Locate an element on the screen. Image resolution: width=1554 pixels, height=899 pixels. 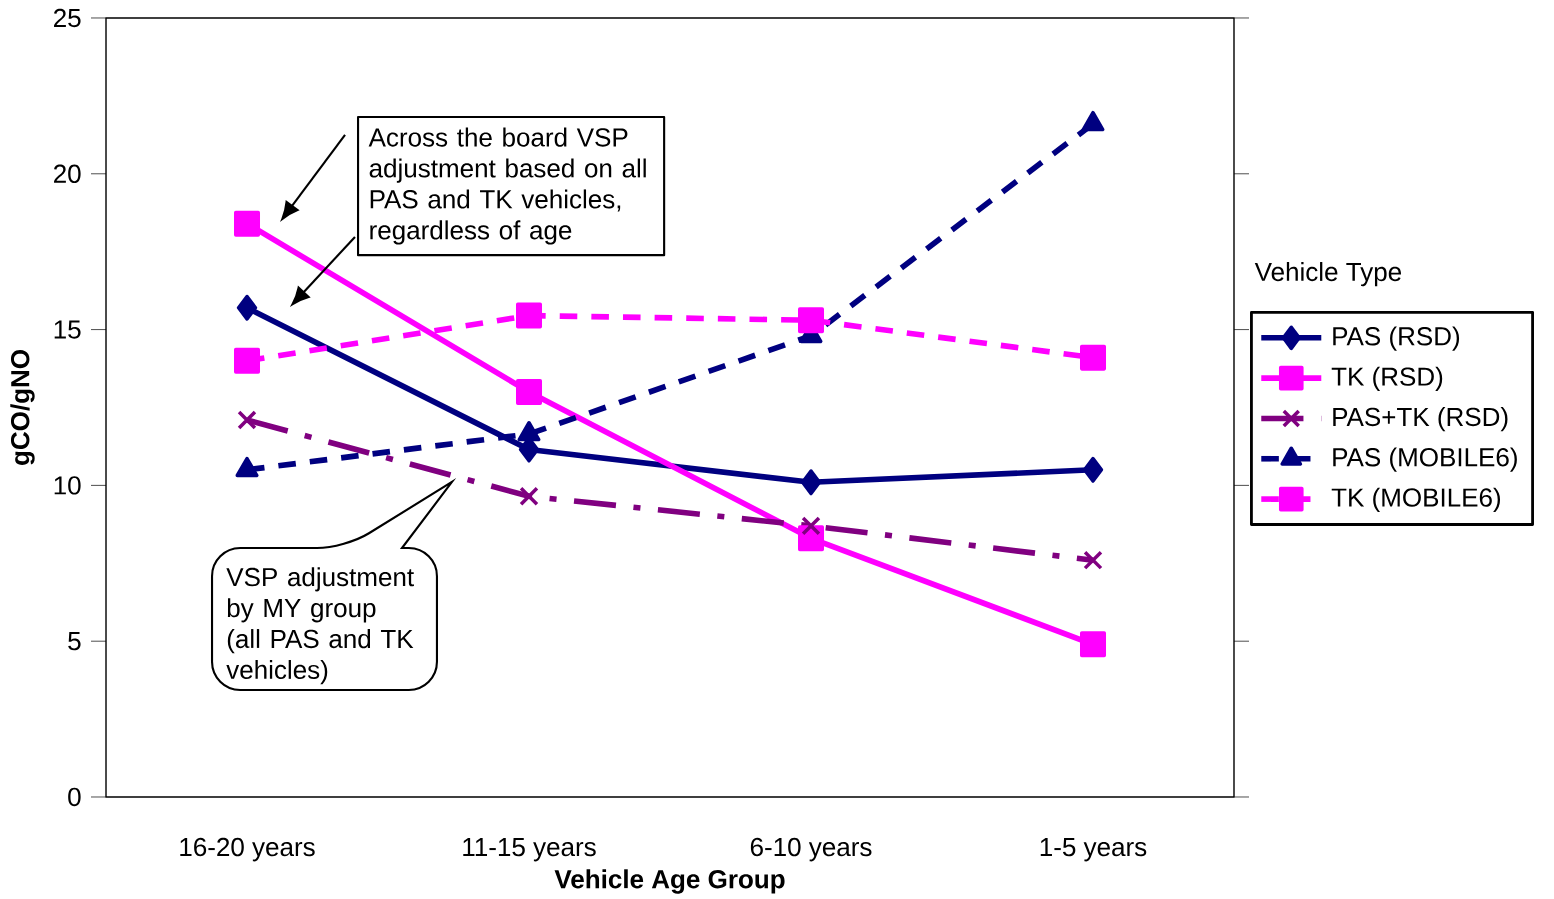
x-tick-label: 16-20 years is located at coordinates (247, 849).